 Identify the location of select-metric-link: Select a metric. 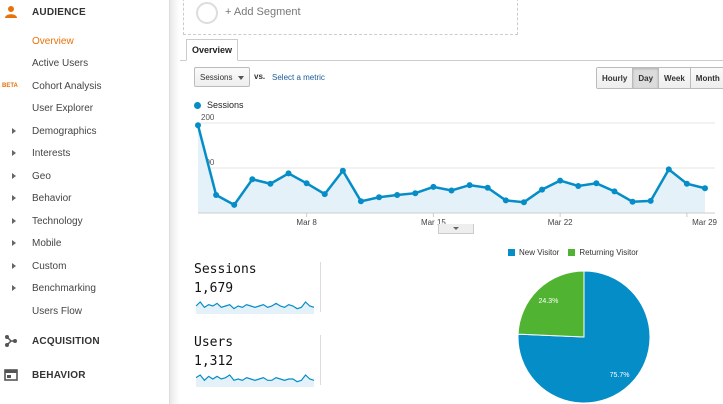
(298, 77).